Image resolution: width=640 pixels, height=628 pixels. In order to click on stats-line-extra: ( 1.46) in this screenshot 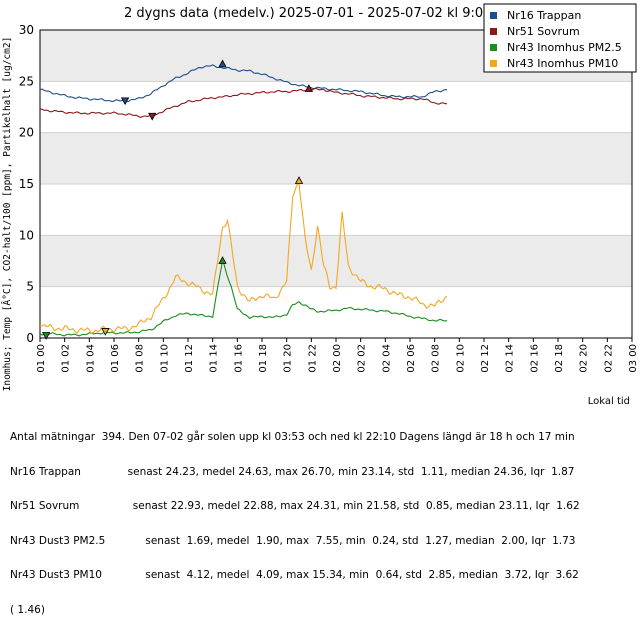, I will do `click(27, 609)`.